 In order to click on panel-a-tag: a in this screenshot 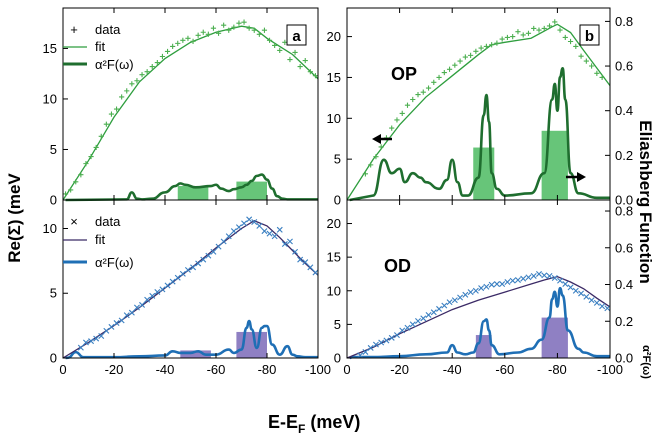, I will do `click(296, 36)`.